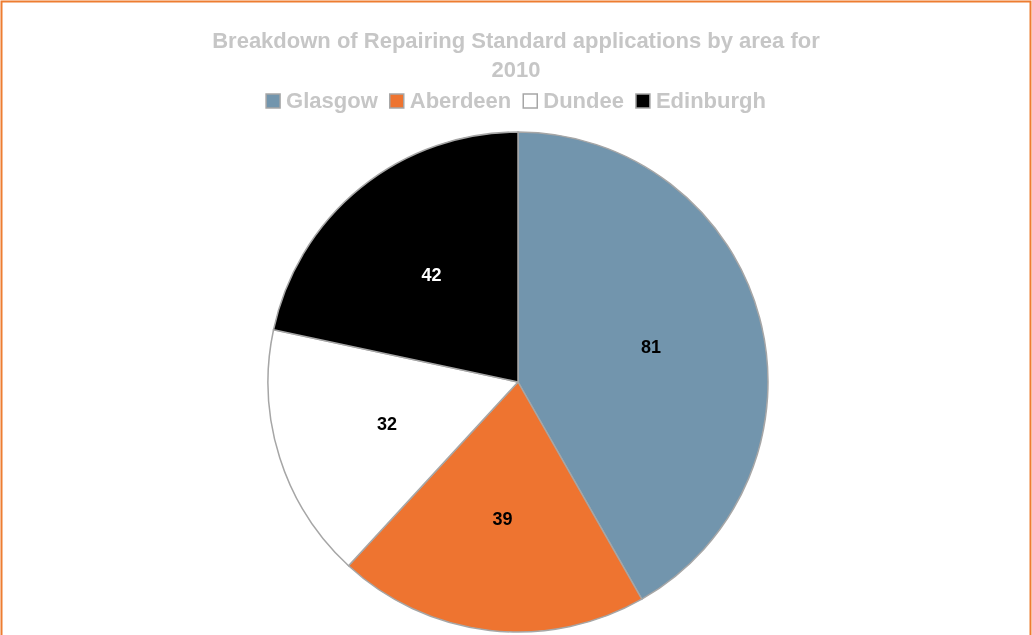  I want to click on legend-label: Aberdeen, so click(460, 100).